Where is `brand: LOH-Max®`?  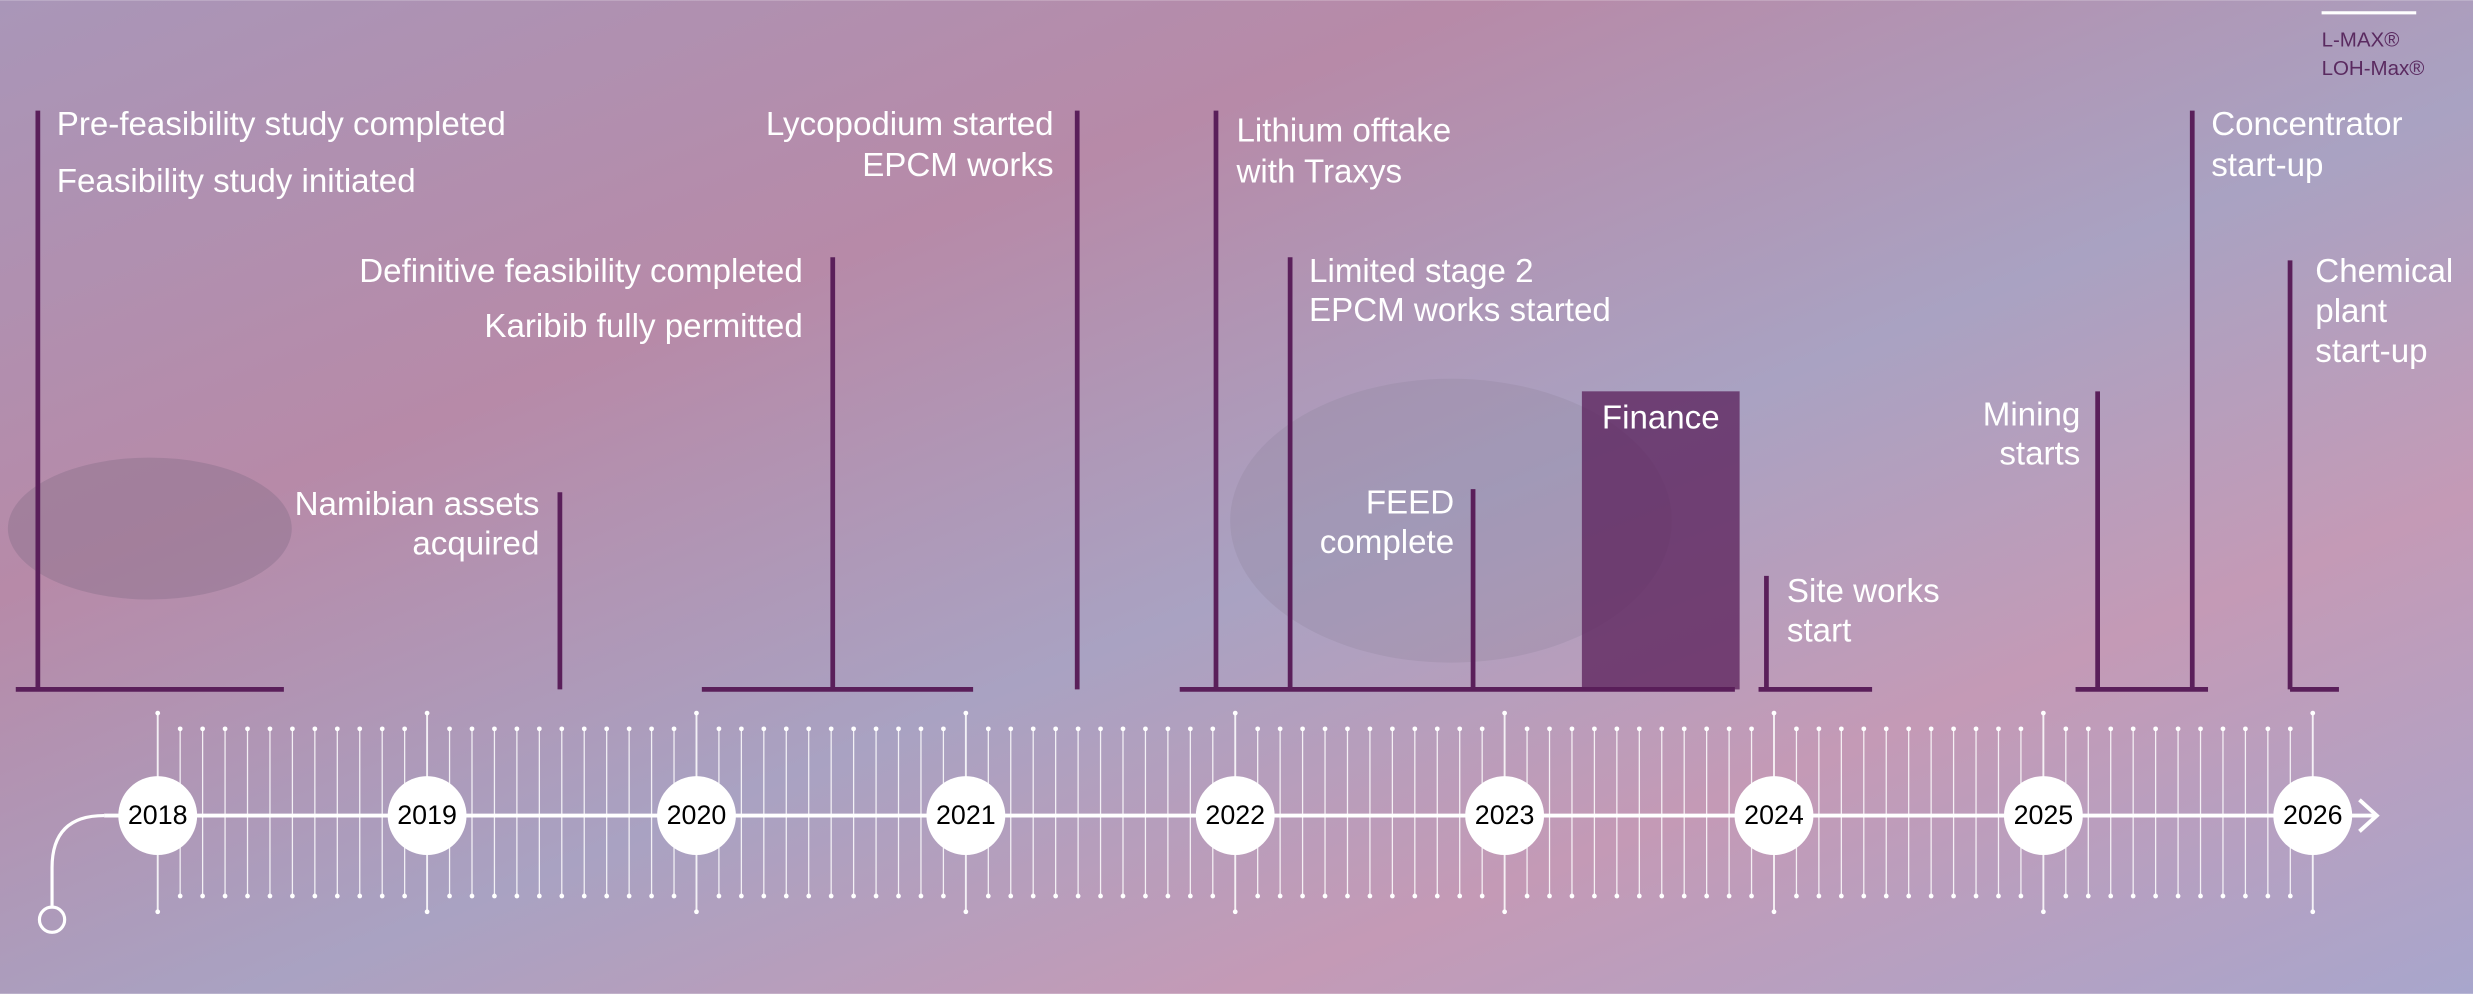 brand: LOH-Max® is located at coordinates (2373, 68).